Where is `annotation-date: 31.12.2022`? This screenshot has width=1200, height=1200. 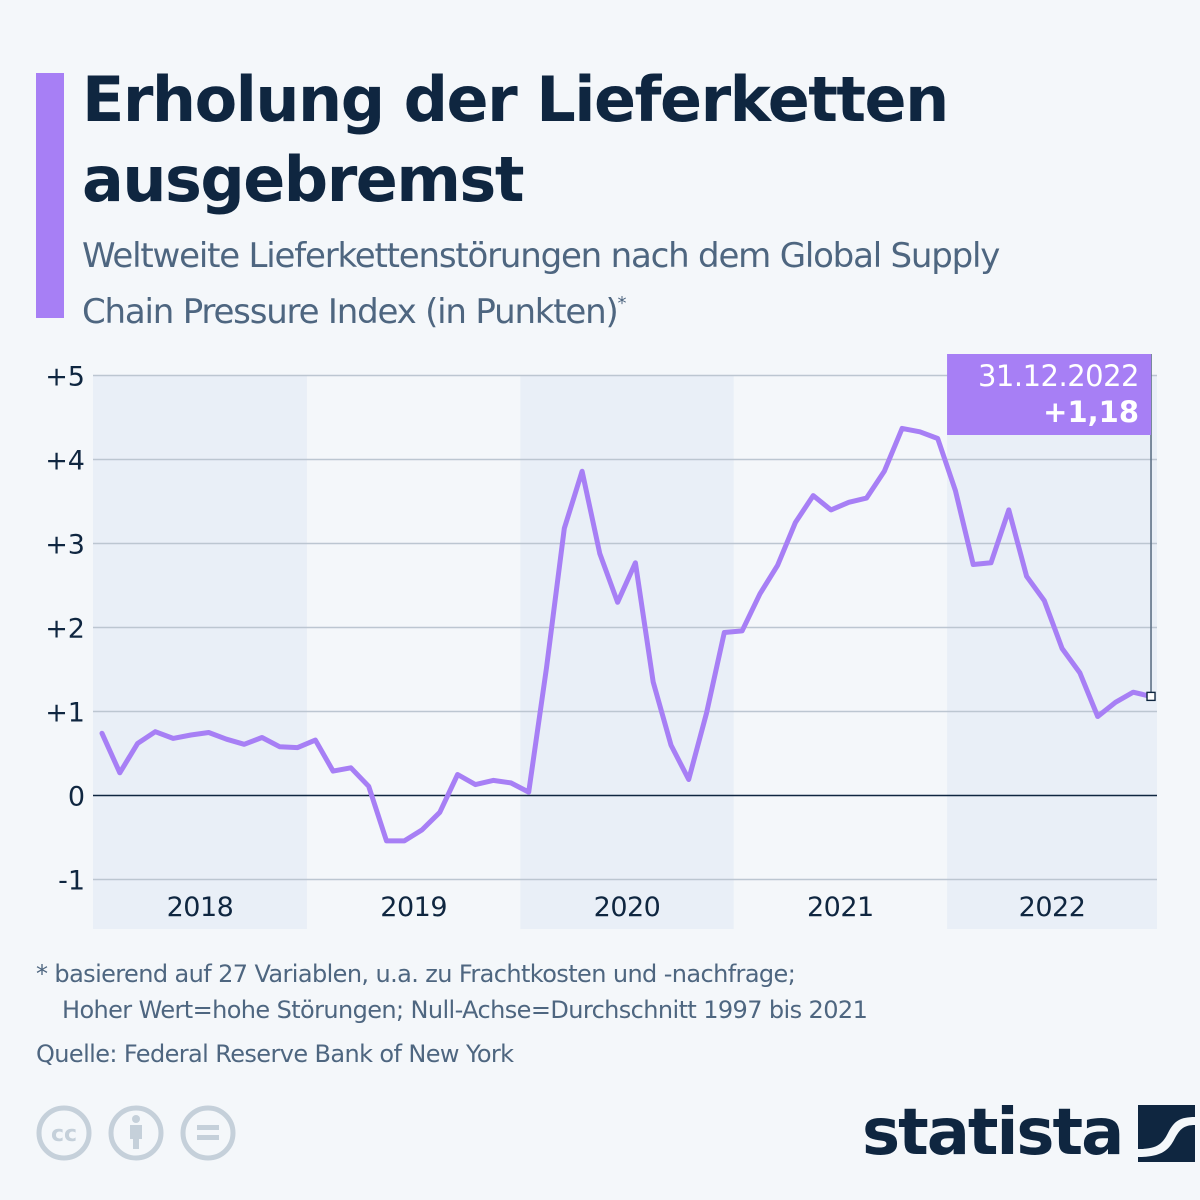 annotation-date: 31.12.2022 is located at coordinates (1058, 376).